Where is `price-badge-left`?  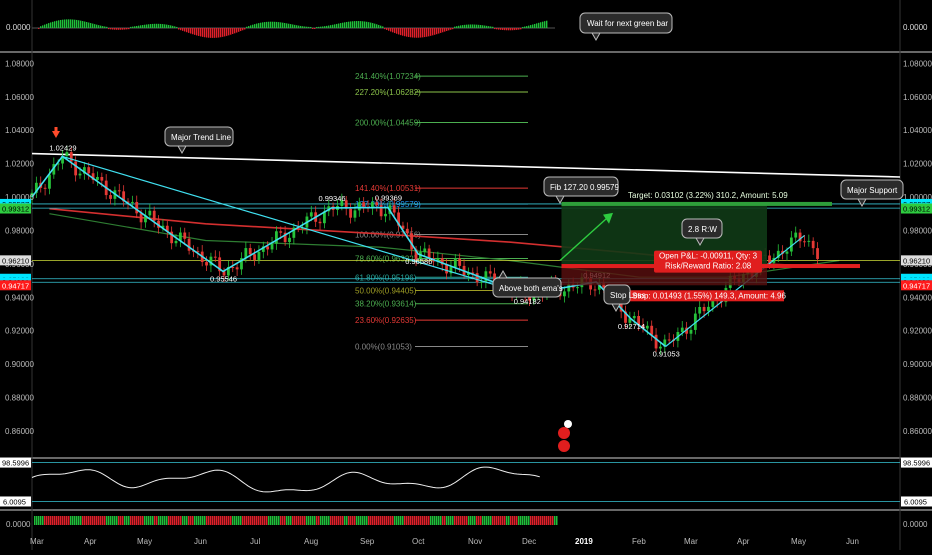 price-badge-left is located at coordinates (15, 208).